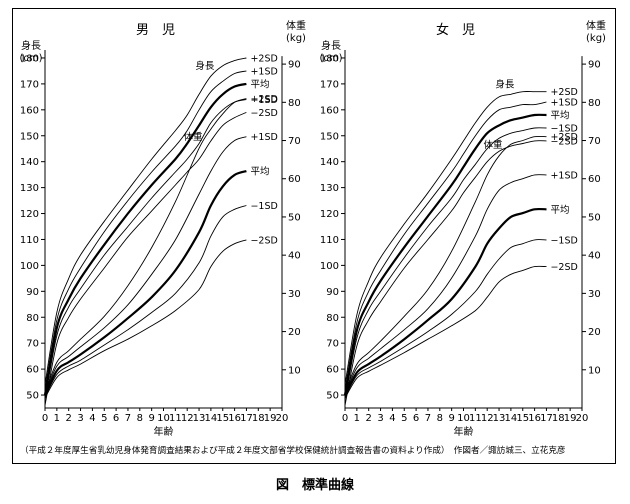 The image size is (630, 504). What do you see at coordinates (380, 418) in the screenshot?
I see `girls-x-tick-label: 3` at bounding box center [380, 418].